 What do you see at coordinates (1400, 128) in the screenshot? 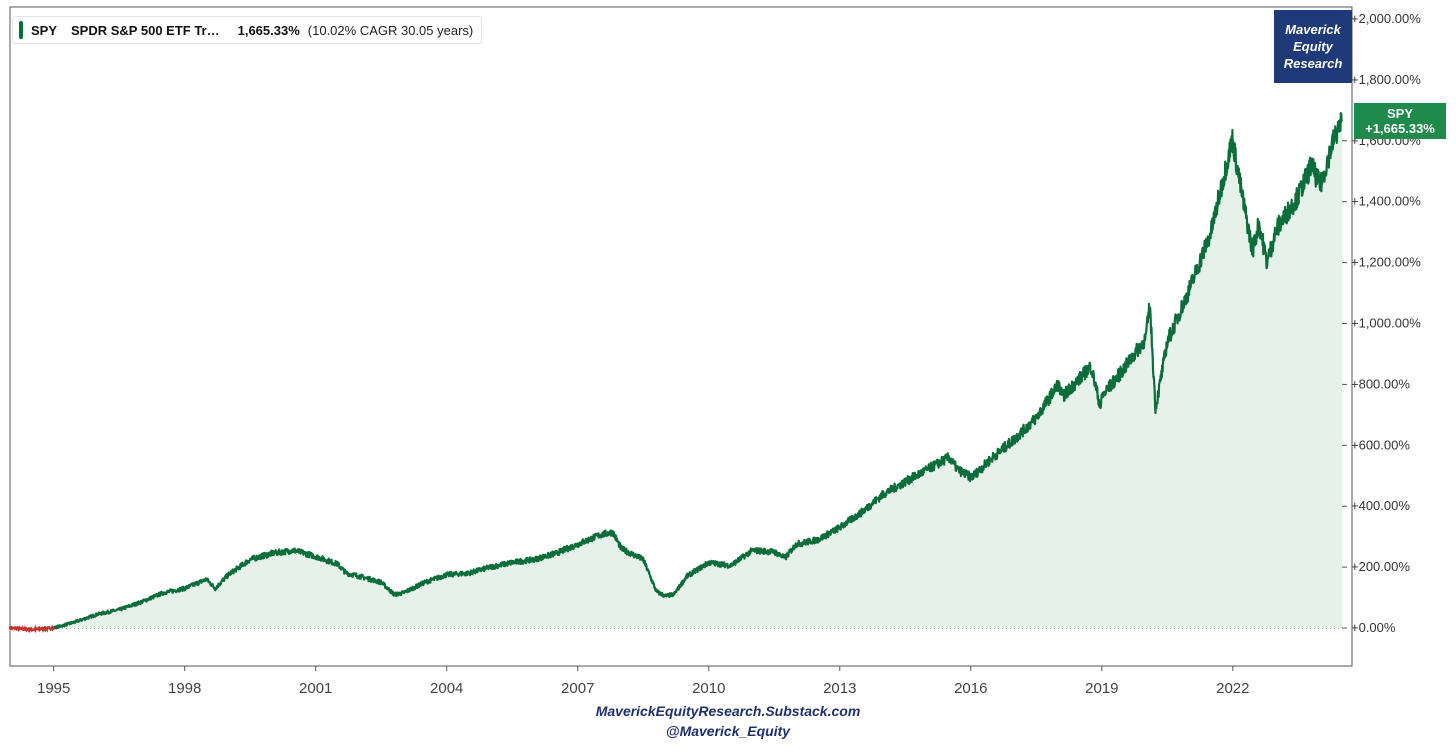
I see `badge-value: +1,665.33%` at bounding box center [1400, 128].